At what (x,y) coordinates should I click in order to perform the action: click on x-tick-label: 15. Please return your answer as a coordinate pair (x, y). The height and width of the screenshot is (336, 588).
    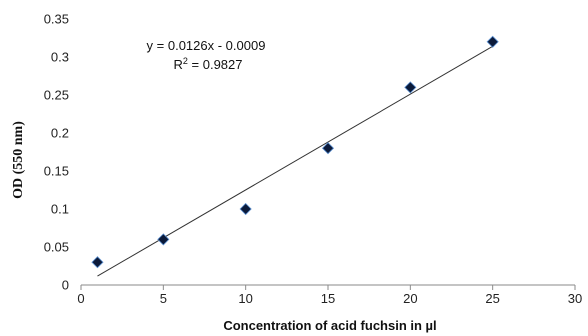
    Looking at the image, I should click on (328, 298).